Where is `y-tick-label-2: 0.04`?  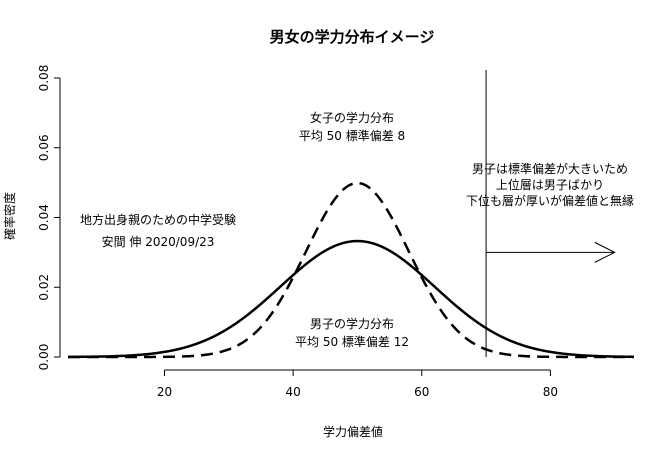
y-tick-label-2: 0.04 is located at coordinates (44, 217).